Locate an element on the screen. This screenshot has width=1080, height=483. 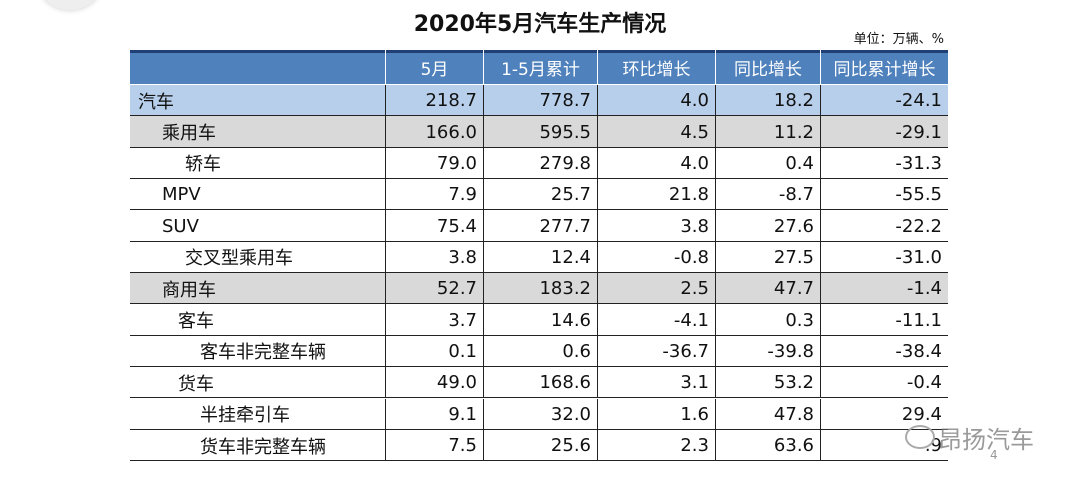
cell-value: 218.7 is located at coordinates (434, 101).